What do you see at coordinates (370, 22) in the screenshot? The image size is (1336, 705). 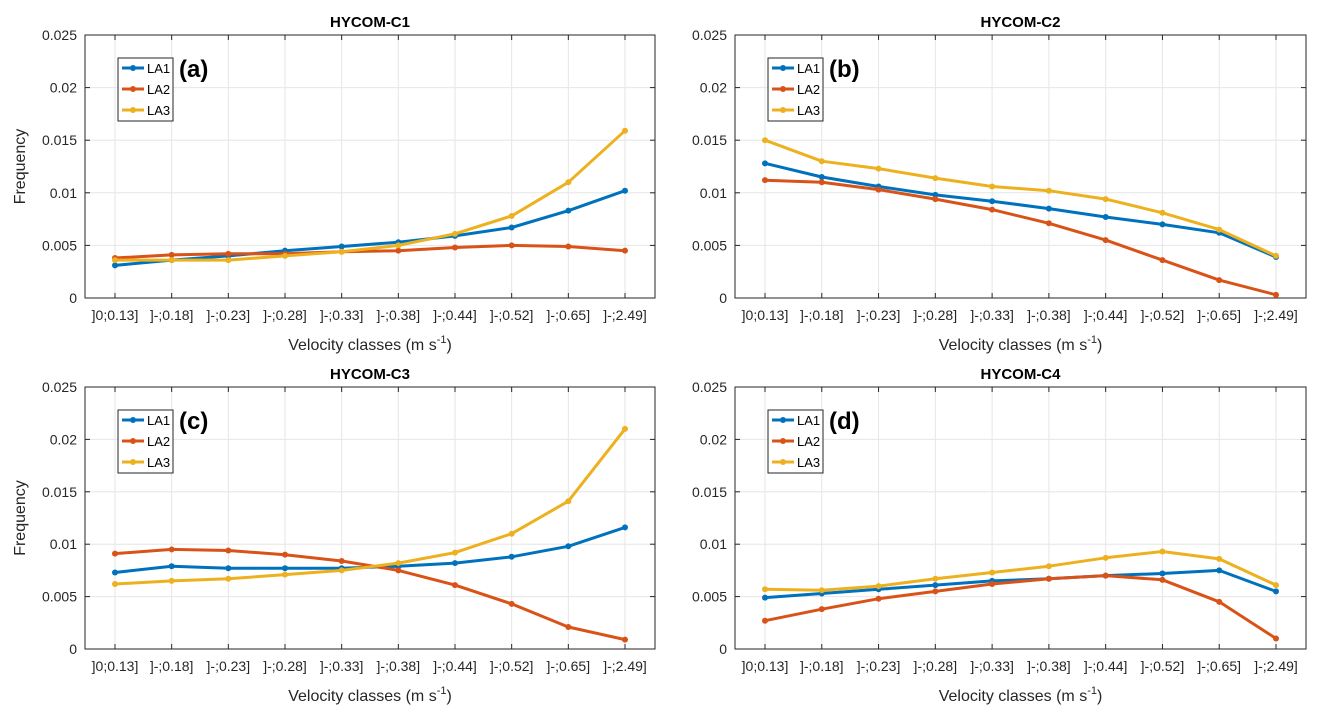 I see `chart-title: HYCOM-C1` at bounding box center [370, 22].